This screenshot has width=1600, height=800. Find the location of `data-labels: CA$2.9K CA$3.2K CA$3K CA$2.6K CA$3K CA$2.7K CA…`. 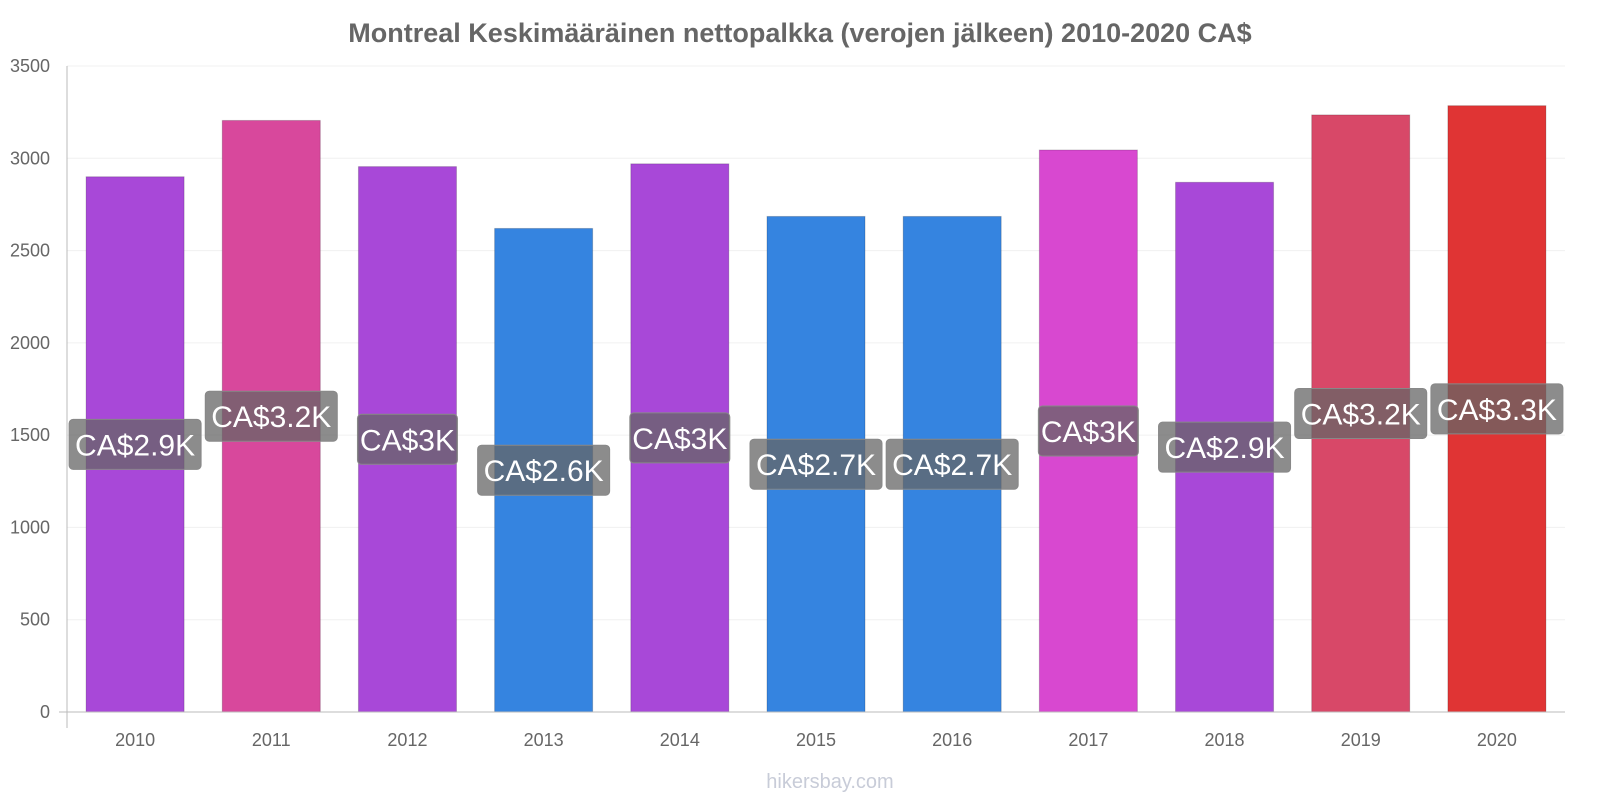

data-labels: CA$2.9K CA$3.2K CA$3K CA$2.6K CA$3K CA$2.7K CA… is located at coordinates (816, 439).